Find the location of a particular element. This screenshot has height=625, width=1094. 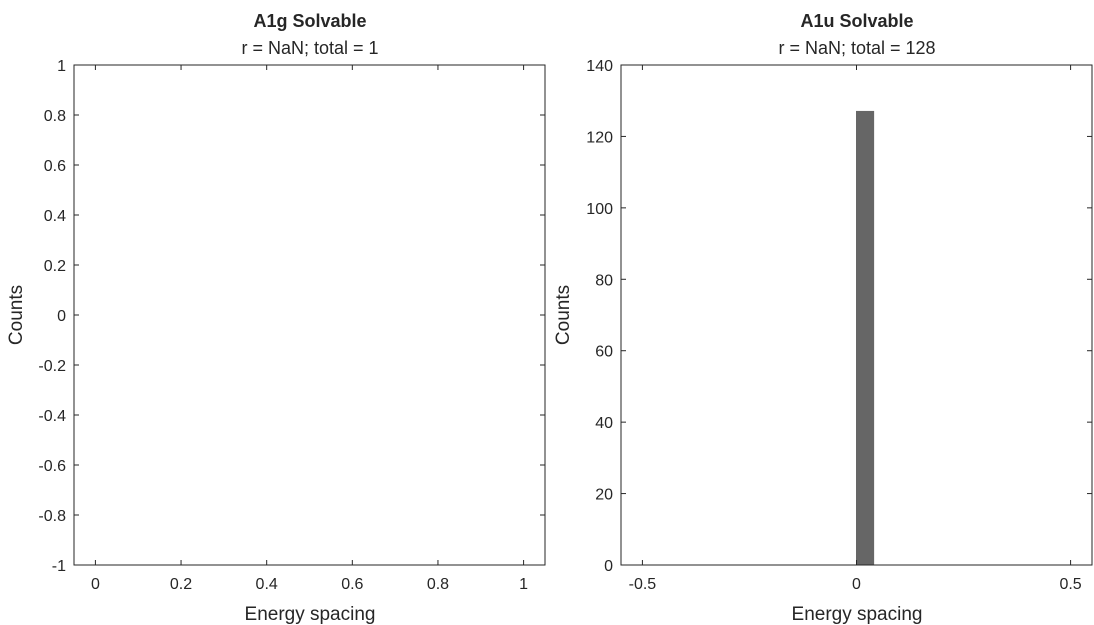

chart-title: A1u Solvable is located at coordinates (856, 21).